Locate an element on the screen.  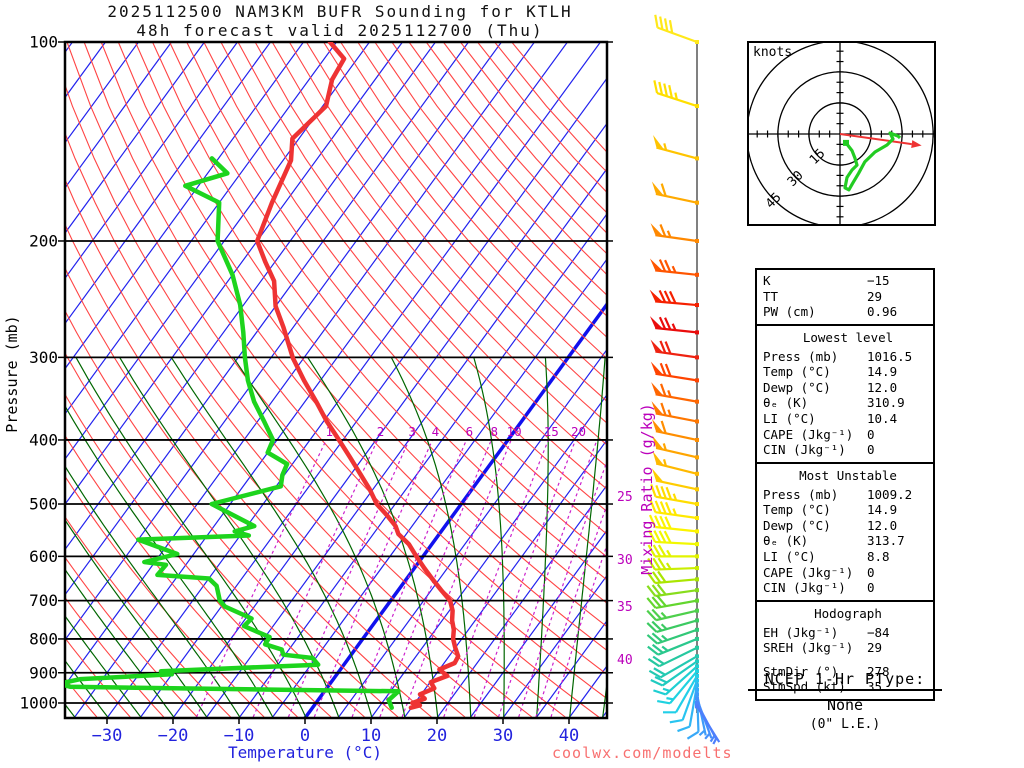
hodograph-ring-label: 45 is located at coordinates (774, 201).